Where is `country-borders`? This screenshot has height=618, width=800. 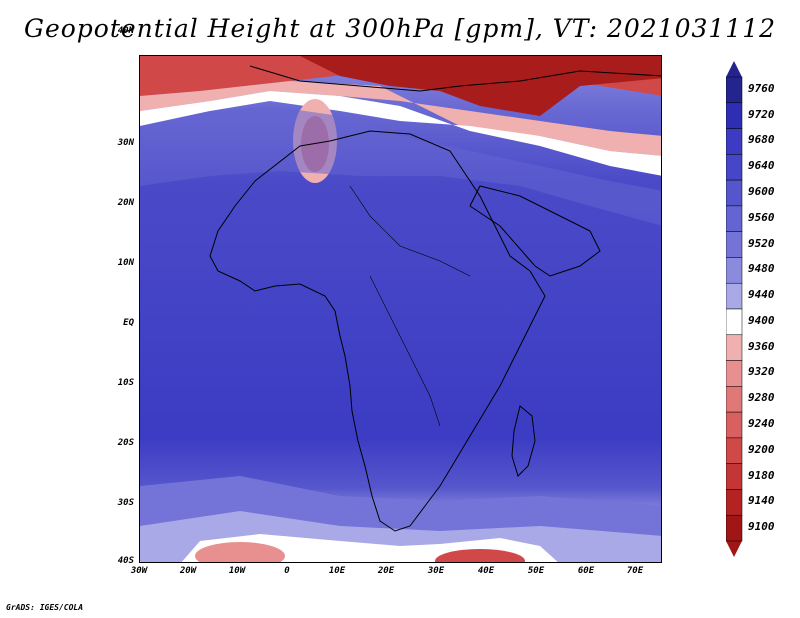
country-borders is located at coordinates (410, 231).